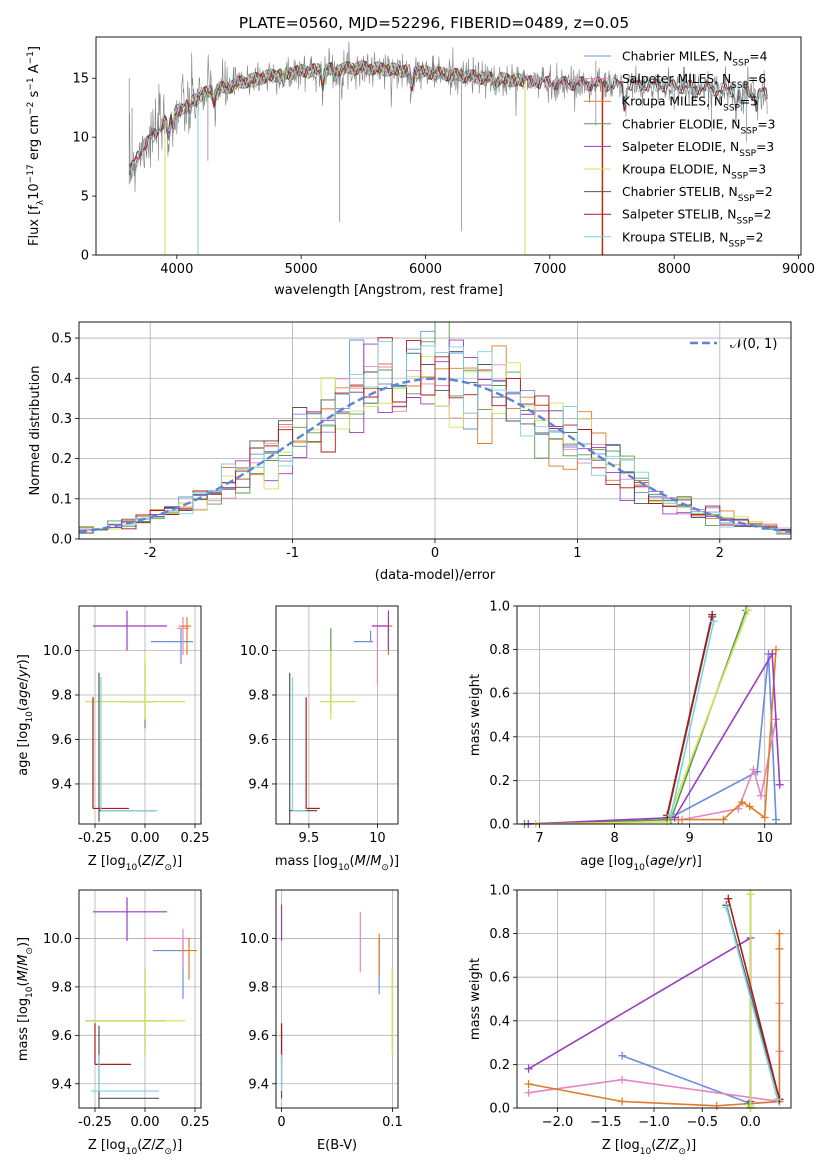 This screenshot has height=1170, width=819. I want to click on x-tick-label: -2, so click(150, 553).